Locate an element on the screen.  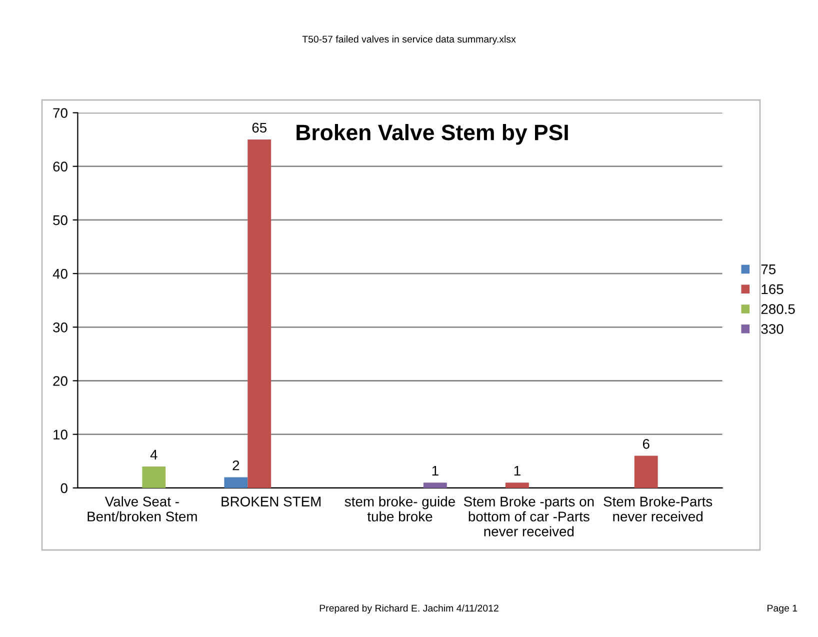
data-label: 6 is located at coordinates (646, 444).